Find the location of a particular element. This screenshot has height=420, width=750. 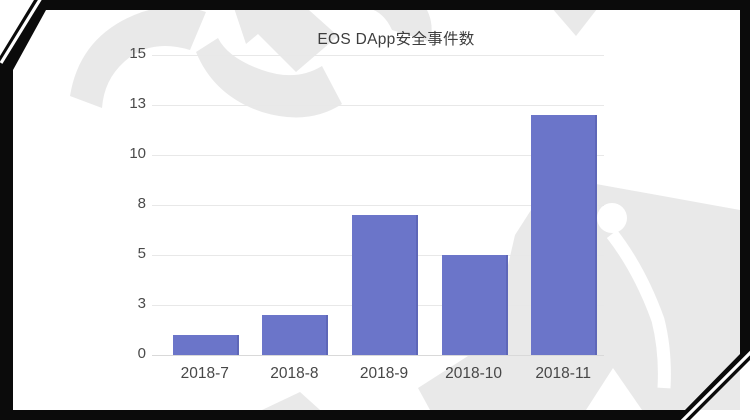

x-axis-line is located at coordinates (378, 355).